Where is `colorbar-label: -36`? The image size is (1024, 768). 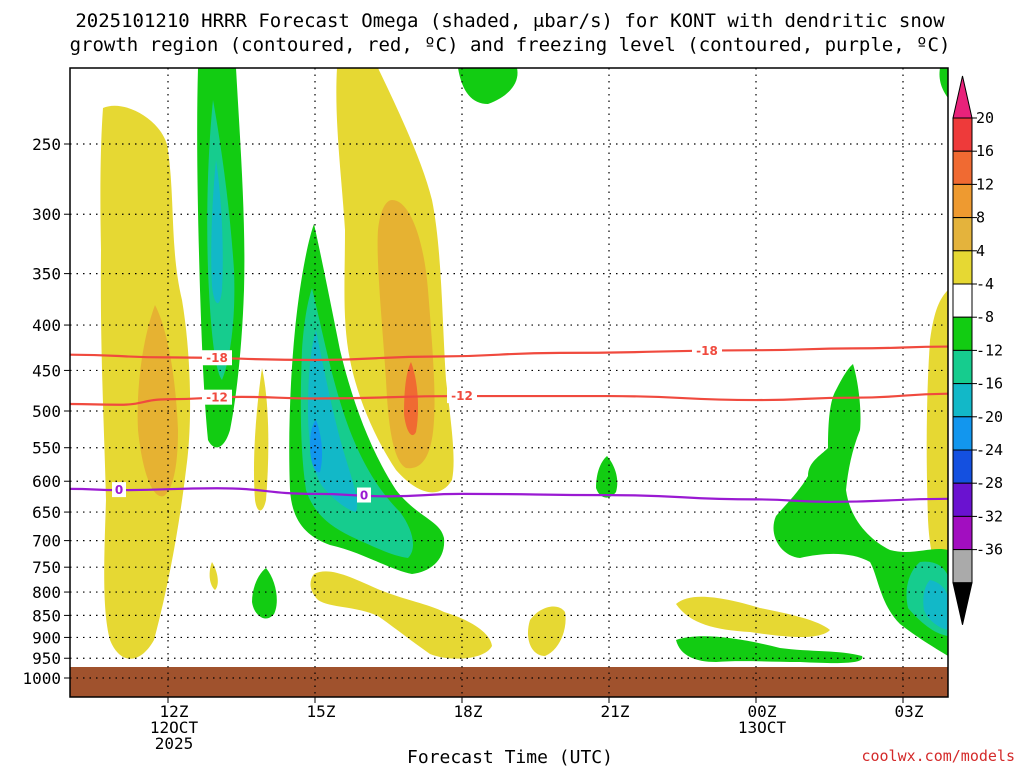 colorbar-label: -36 is located at coordinates (989, 550).